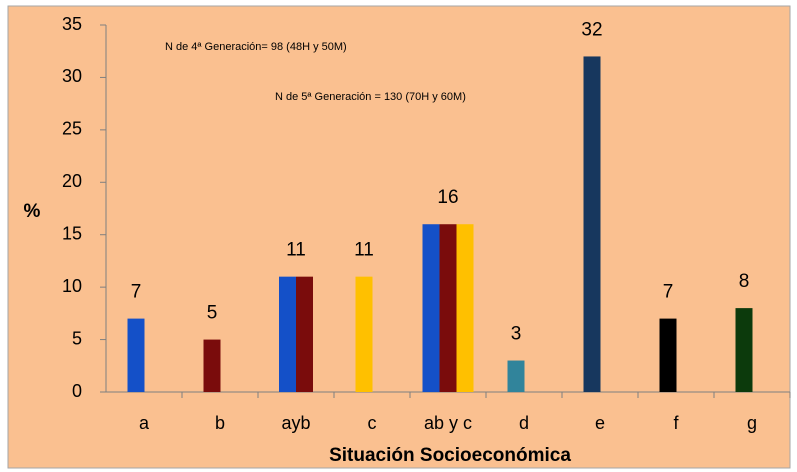 Image resolution: width=797 pixels, height=472 pixels. I want to click on y-tick-label: 20, so click(72, 181).